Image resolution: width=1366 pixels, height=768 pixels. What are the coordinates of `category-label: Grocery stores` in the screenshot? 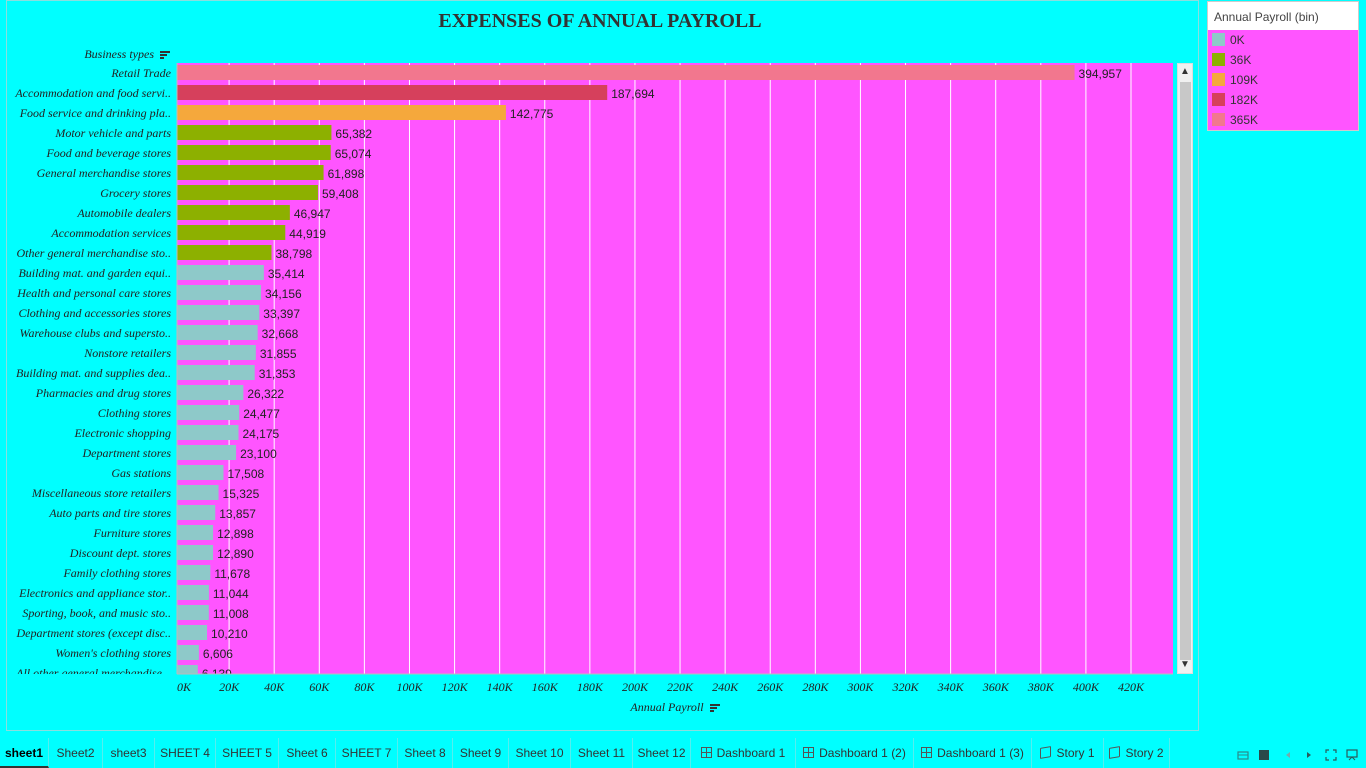 It's located at (135, 193).